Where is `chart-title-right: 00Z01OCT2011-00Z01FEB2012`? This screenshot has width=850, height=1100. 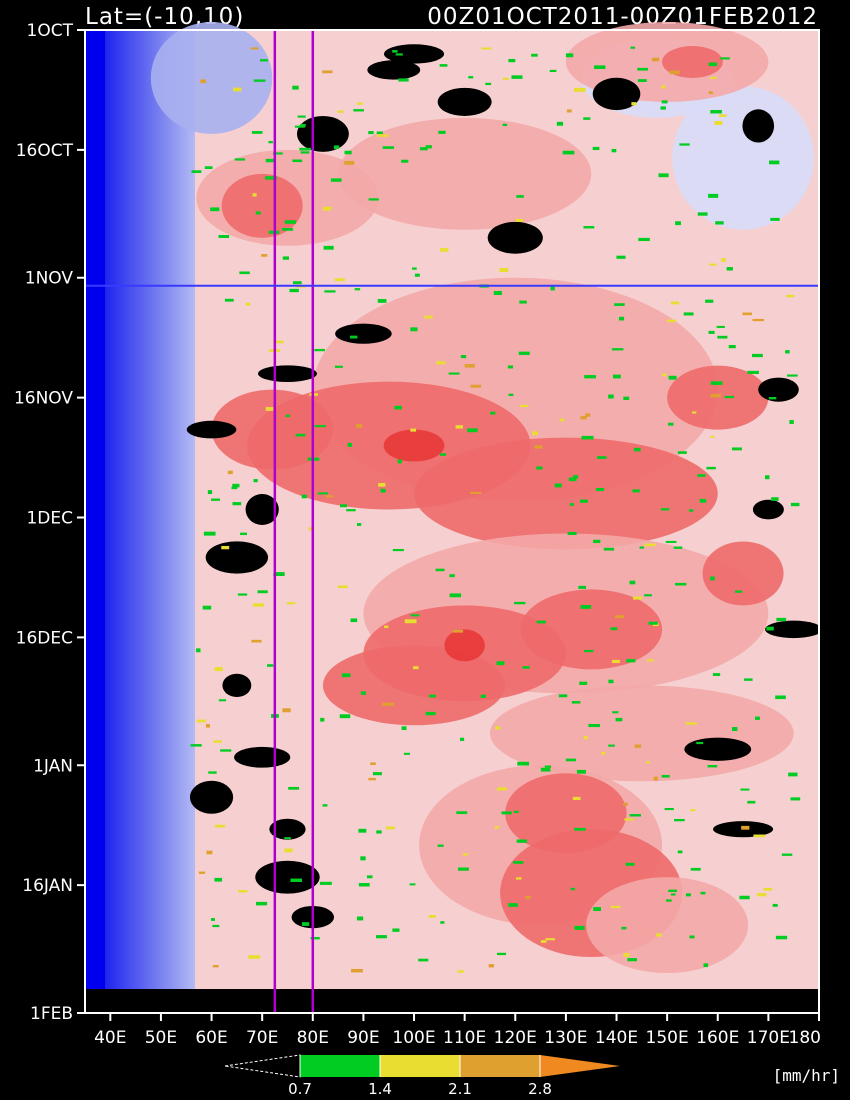
chart-title-right: 00Z01OCT2011-00Z01FEB2012 is located at coordinates (622, 17).